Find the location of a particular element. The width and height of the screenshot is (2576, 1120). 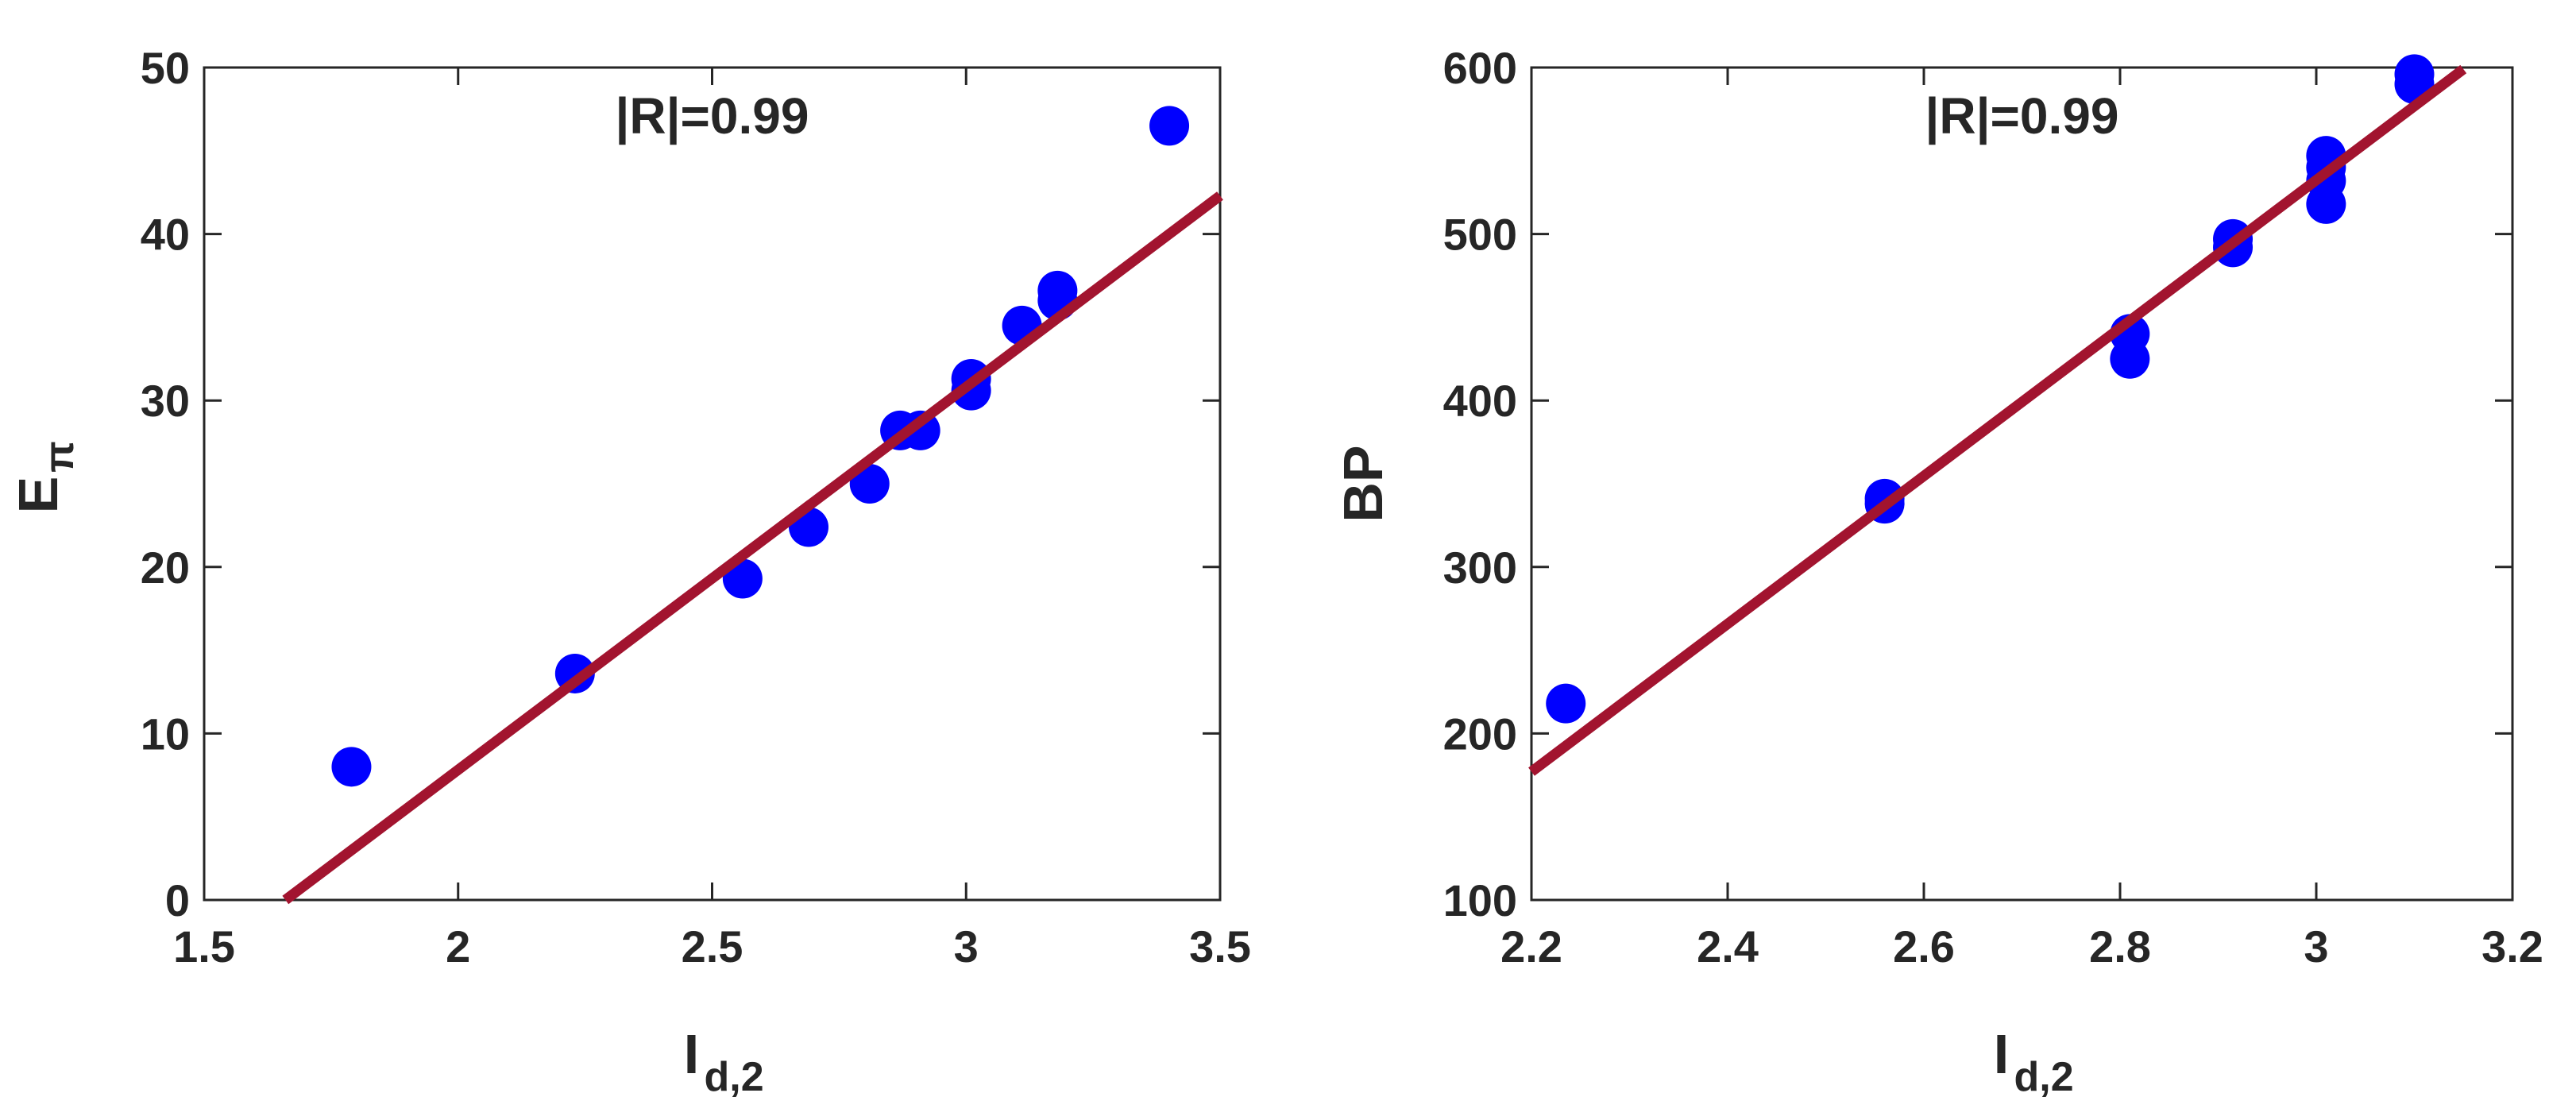

y-axis-label-group: Eπ is located at coordinates (45, 477).